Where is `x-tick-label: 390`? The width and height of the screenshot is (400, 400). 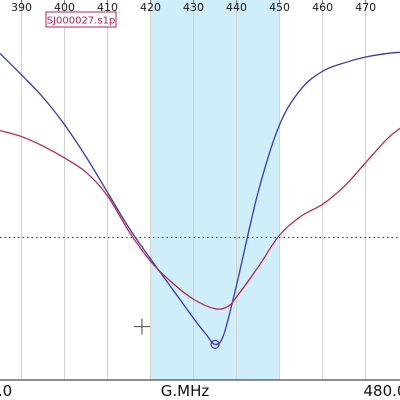 x-tick-label: 390 is located at coordinates (21, 7).